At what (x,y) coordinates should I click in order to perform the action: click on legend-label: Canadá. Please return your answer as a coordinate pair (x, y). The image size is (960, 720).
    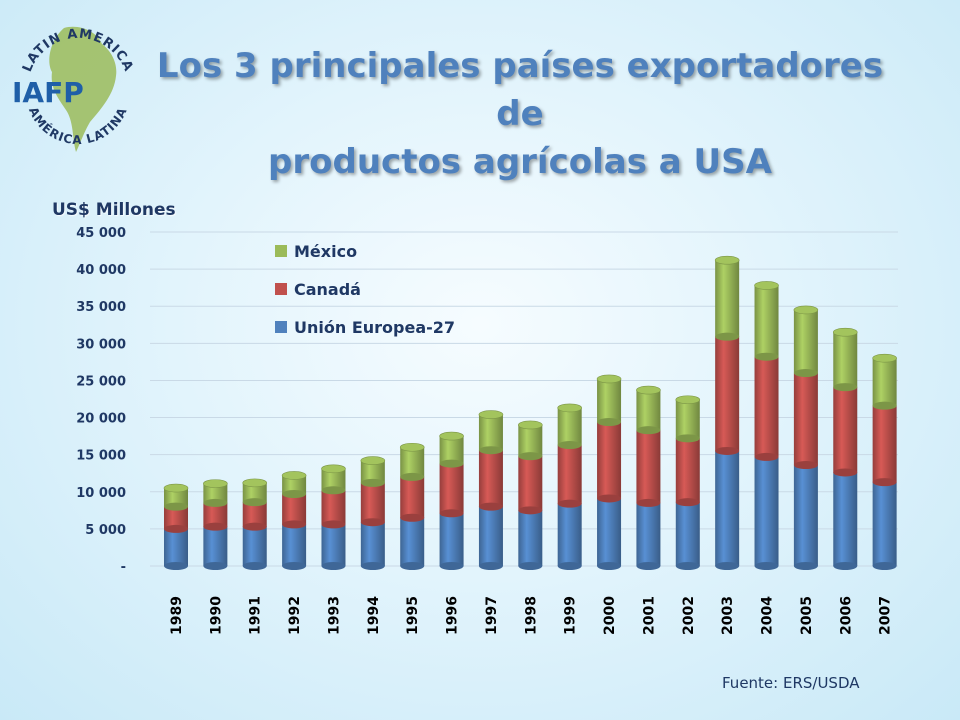
    Looking at the image, I should click on (327, 289).